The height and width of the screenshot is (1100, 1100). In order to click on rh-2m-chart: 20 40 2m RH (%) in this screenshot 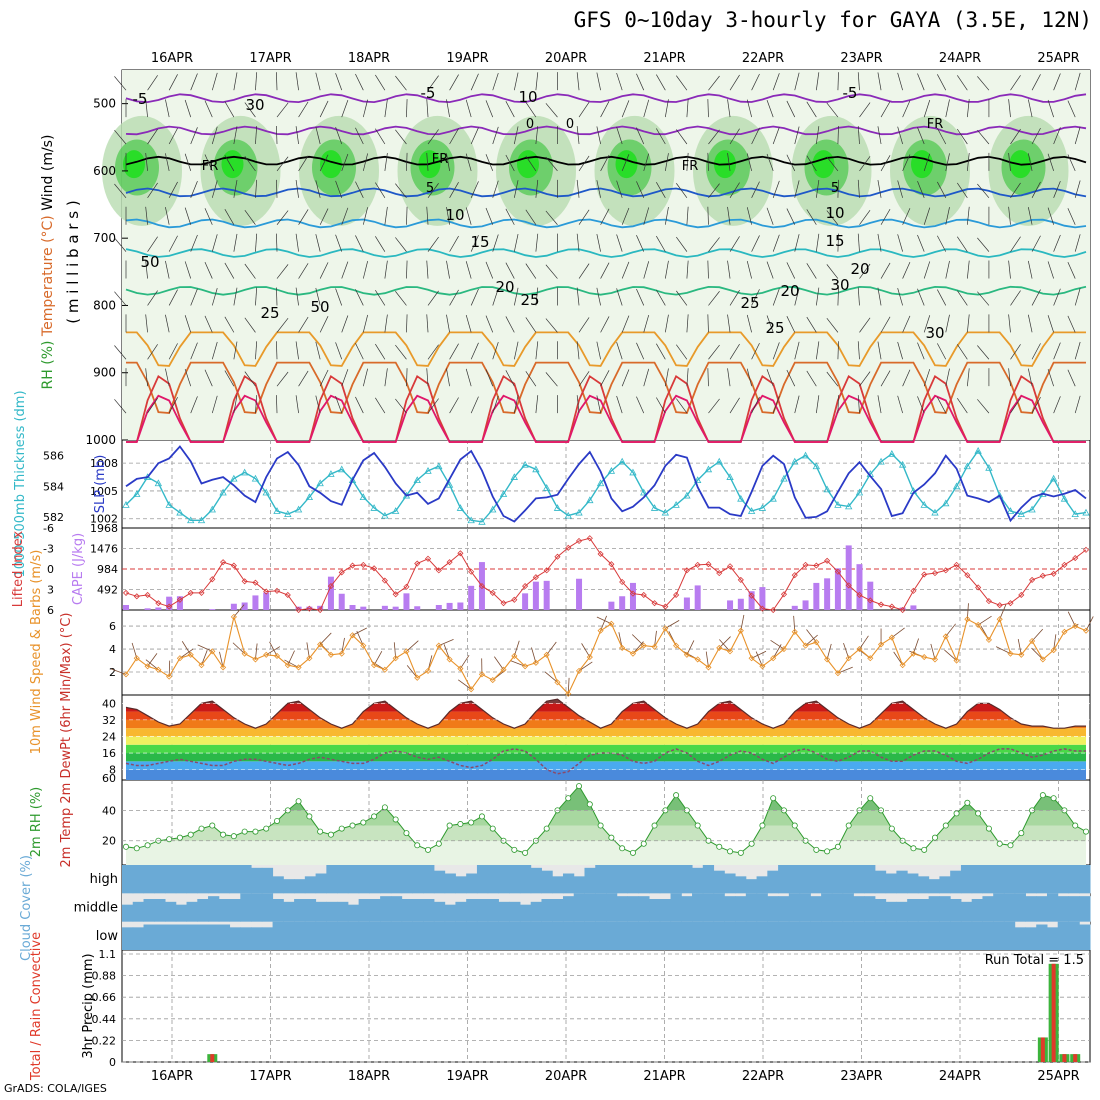, I will do `click(559, 824)`.